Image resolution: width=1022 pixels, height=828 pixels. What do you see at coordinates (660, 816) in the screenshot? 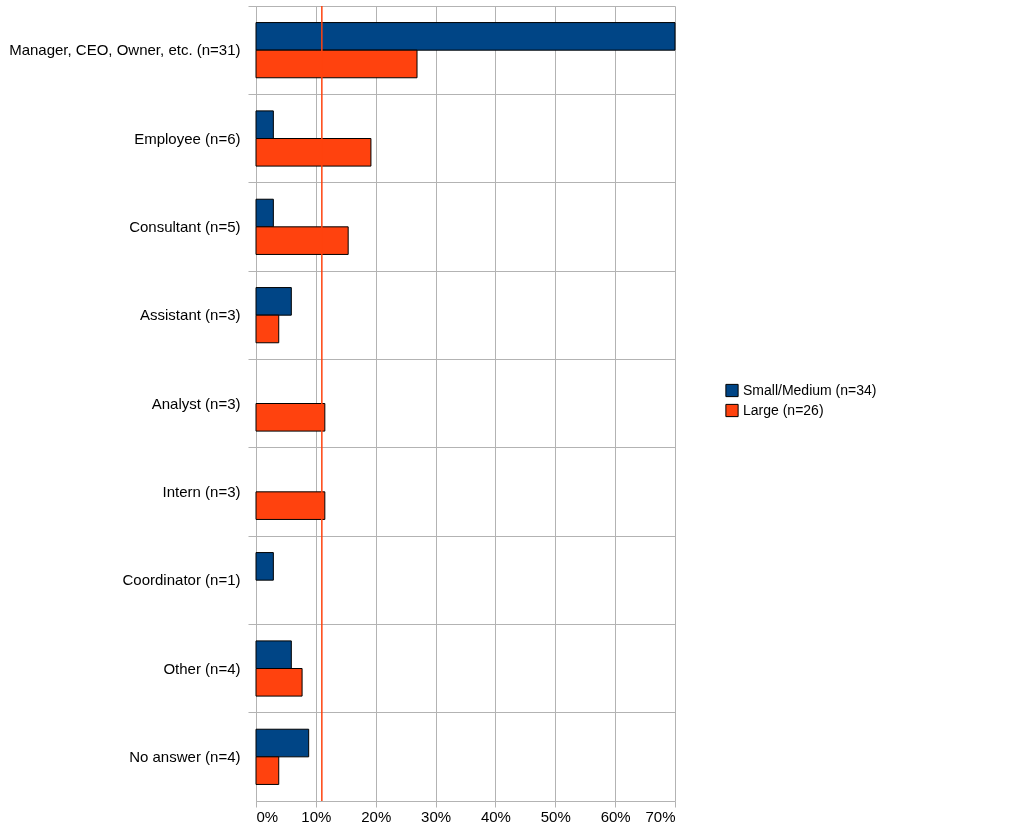
I see `x-tick-label: 70%` at bounding box center [660, 816].